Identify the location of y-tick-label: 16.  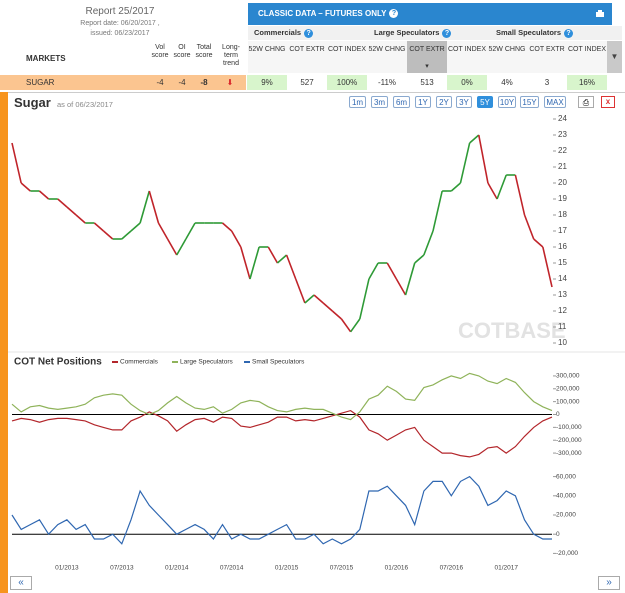
(562, 246).